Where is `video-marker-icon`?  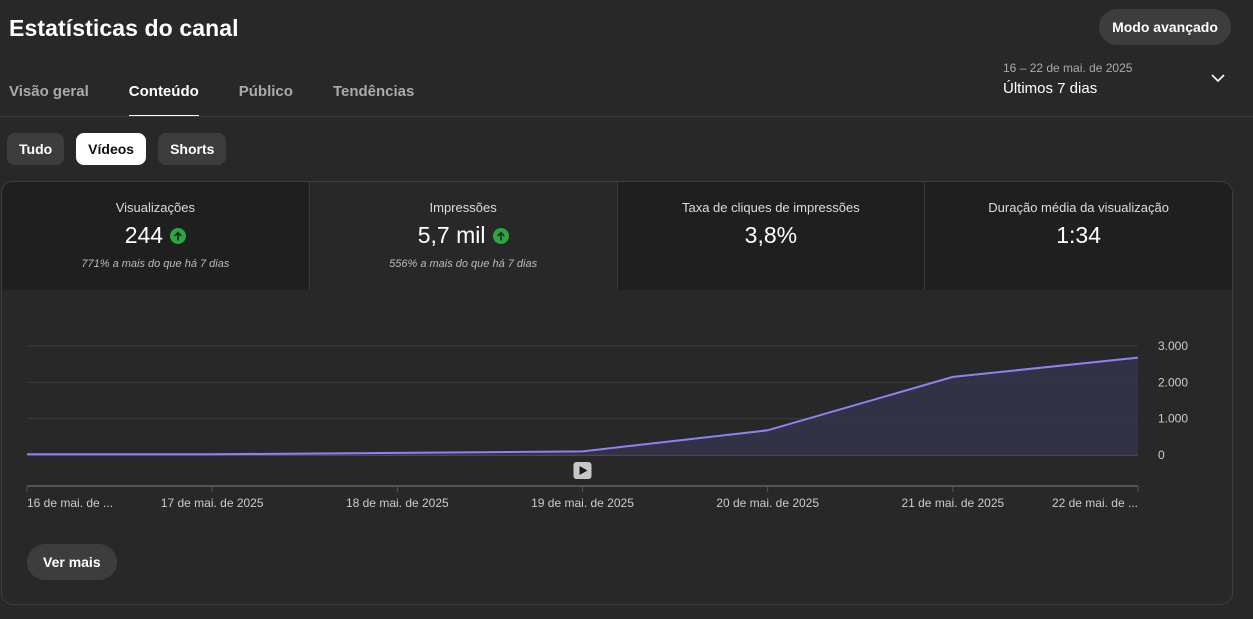 video-marker-icon is located at coordinates (582, 470).